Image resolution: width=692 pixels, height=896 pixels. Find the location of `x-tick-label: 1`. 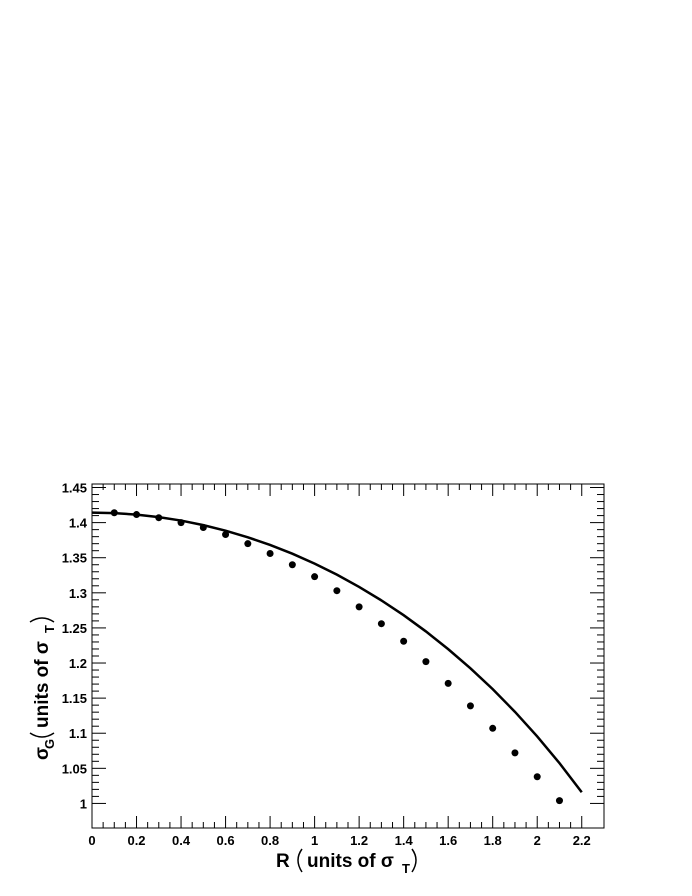

x-tick-label: 1 is located at coordinates (314, 840).